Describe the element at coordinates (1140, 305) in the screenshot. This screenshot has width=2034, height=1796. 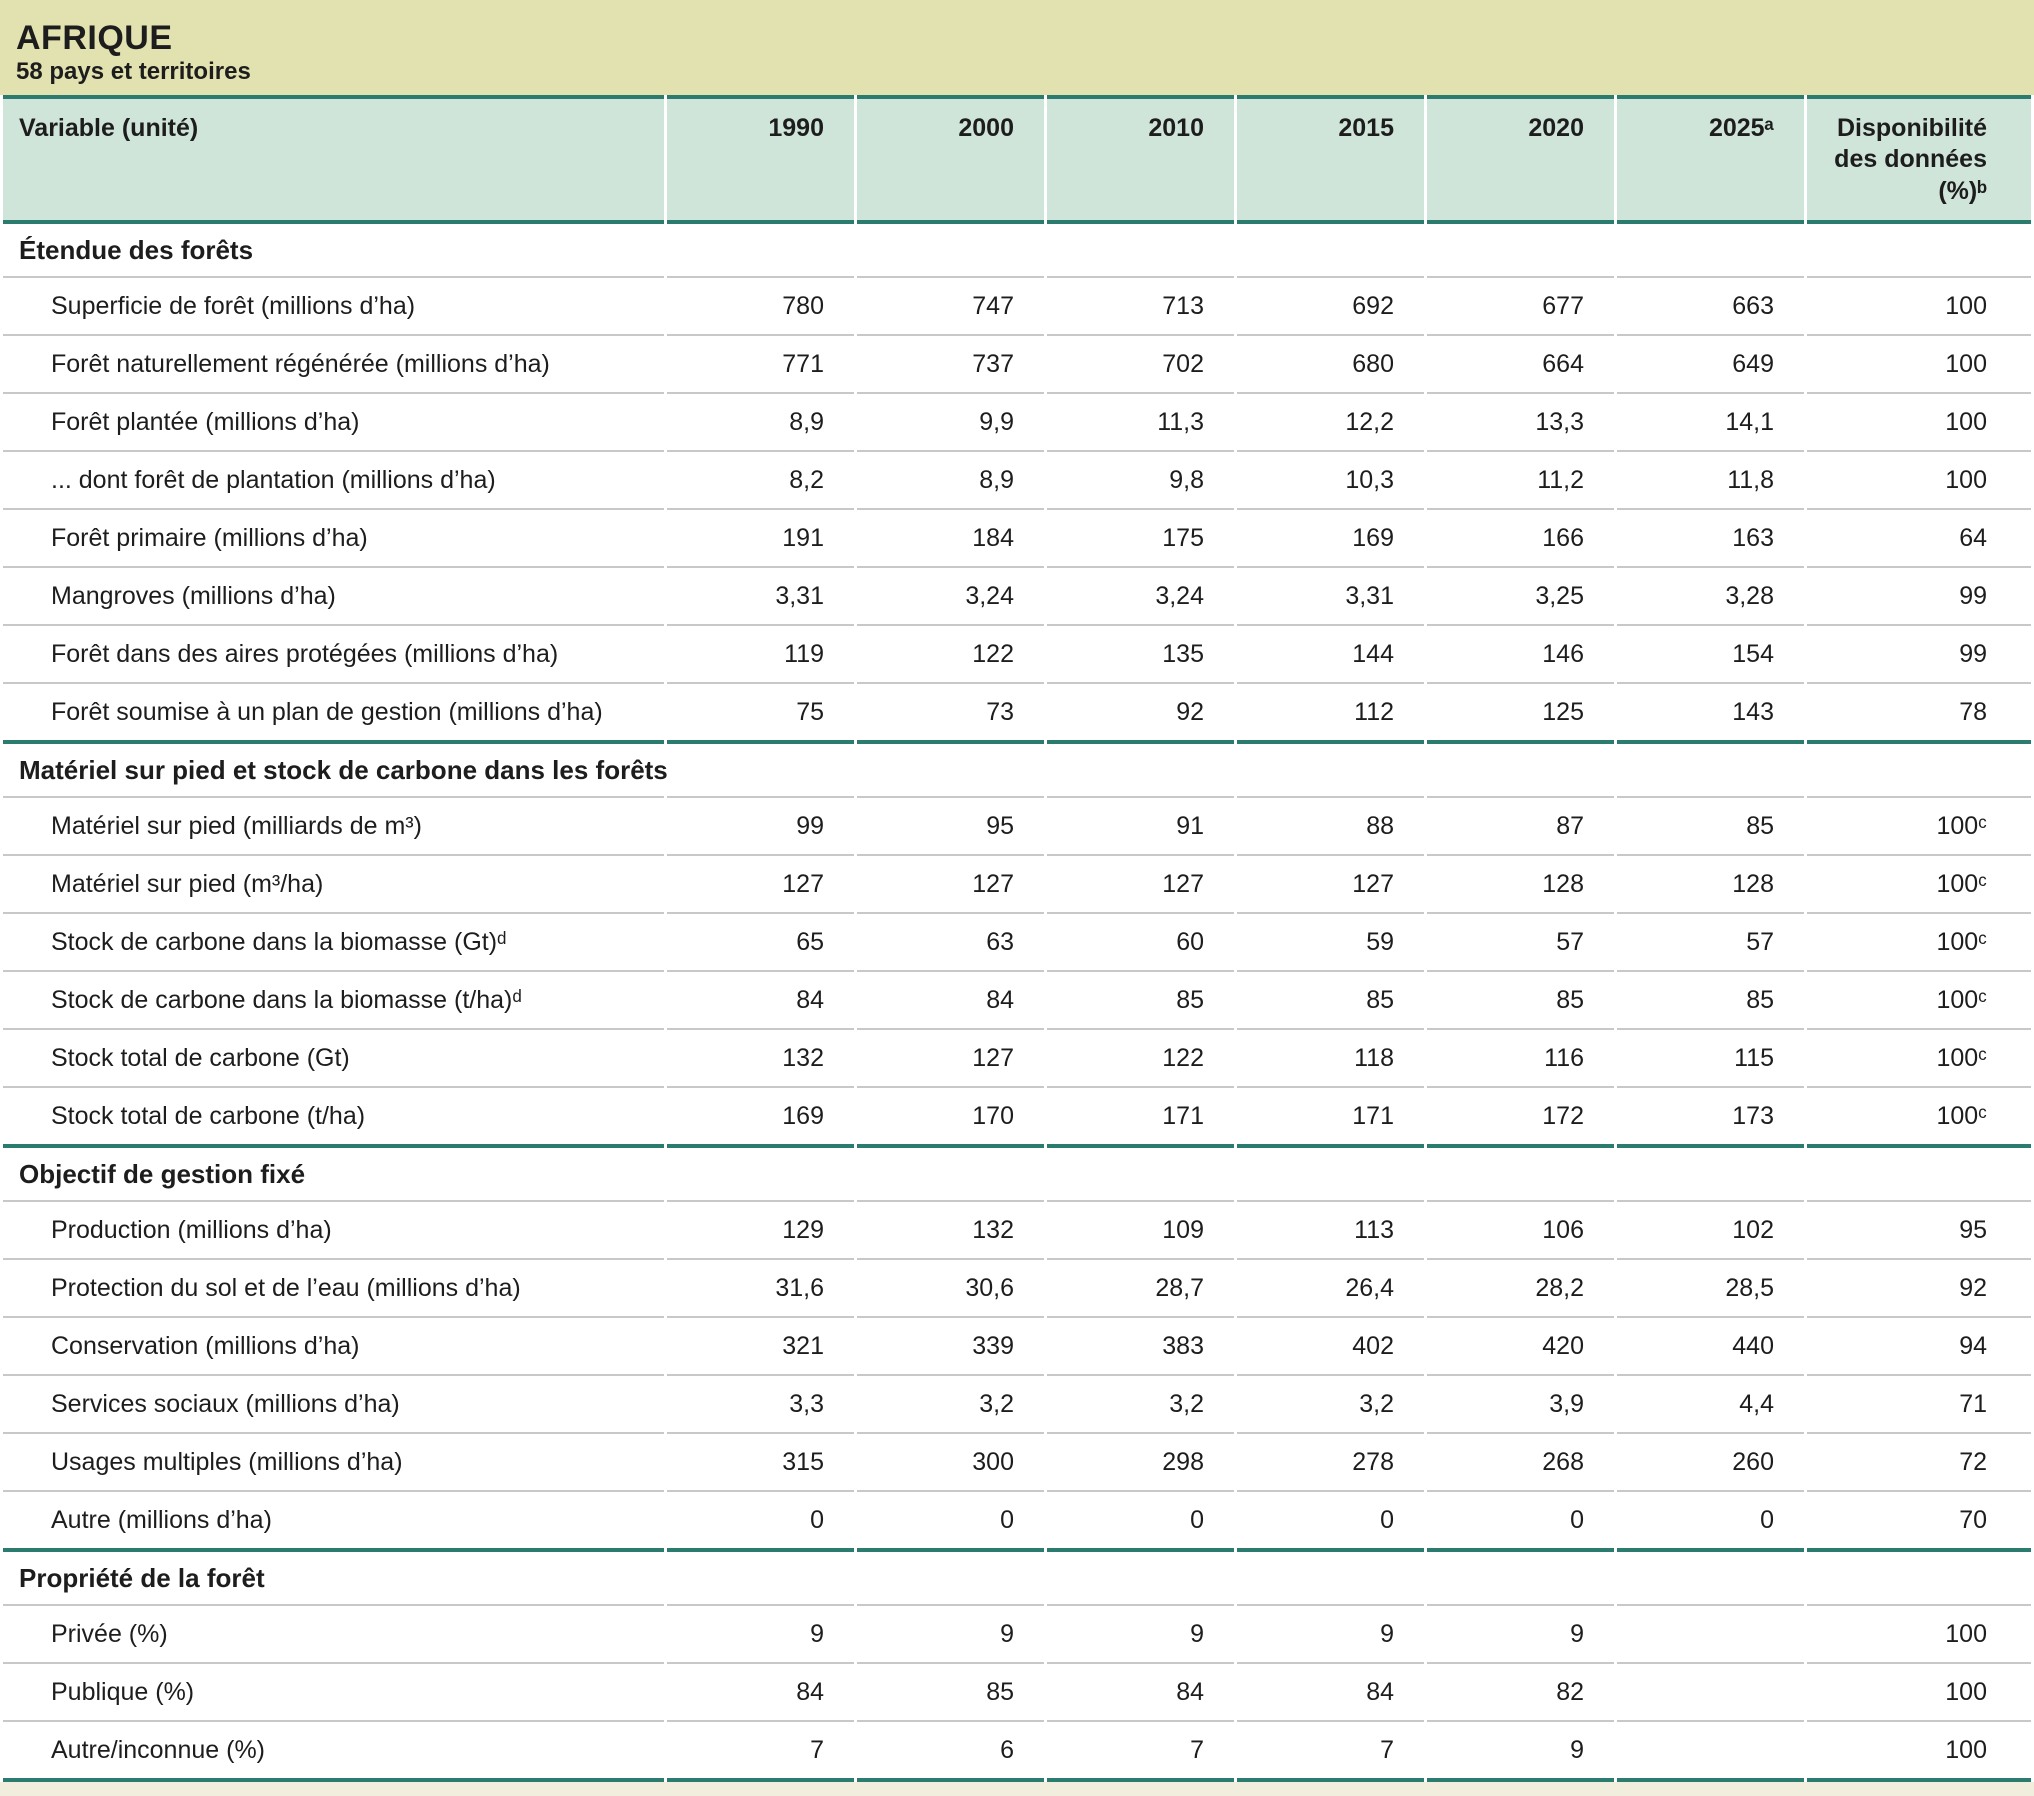
I see `value-cell: 713` at that location.